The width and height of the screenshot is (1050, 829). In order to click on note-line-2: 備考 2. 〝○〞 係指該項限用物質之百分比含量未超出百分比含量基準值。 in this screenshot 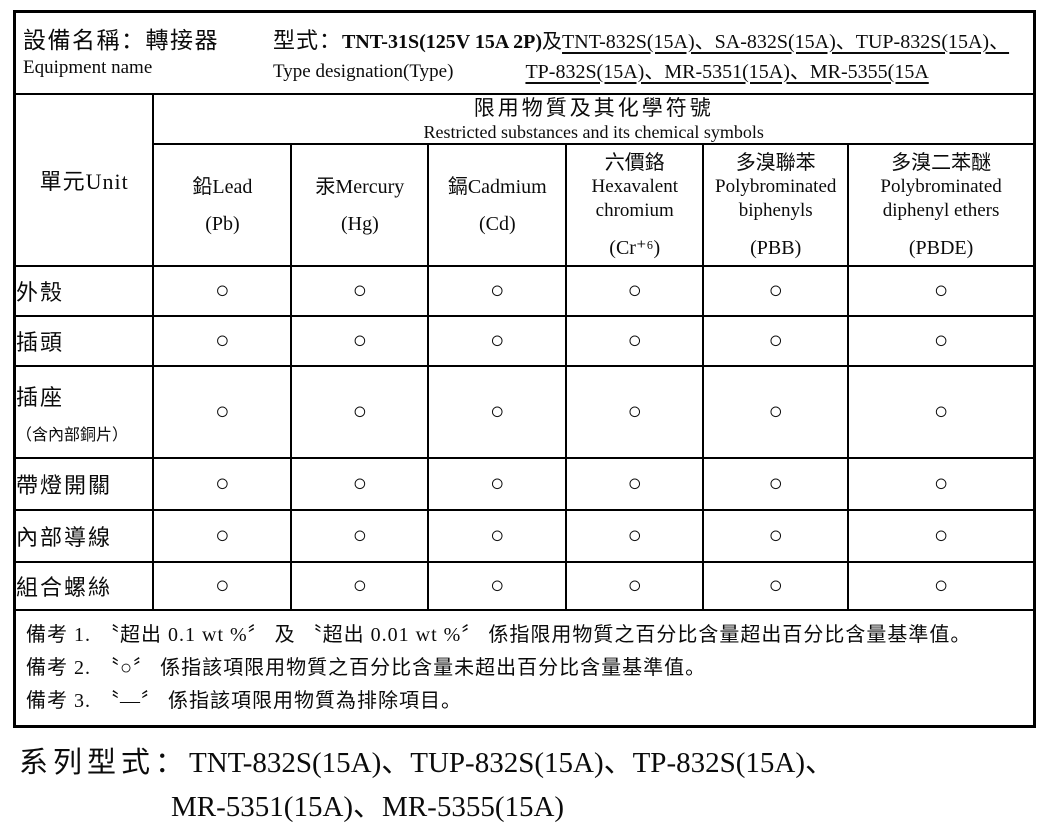, I will do `click(524, 668)`.